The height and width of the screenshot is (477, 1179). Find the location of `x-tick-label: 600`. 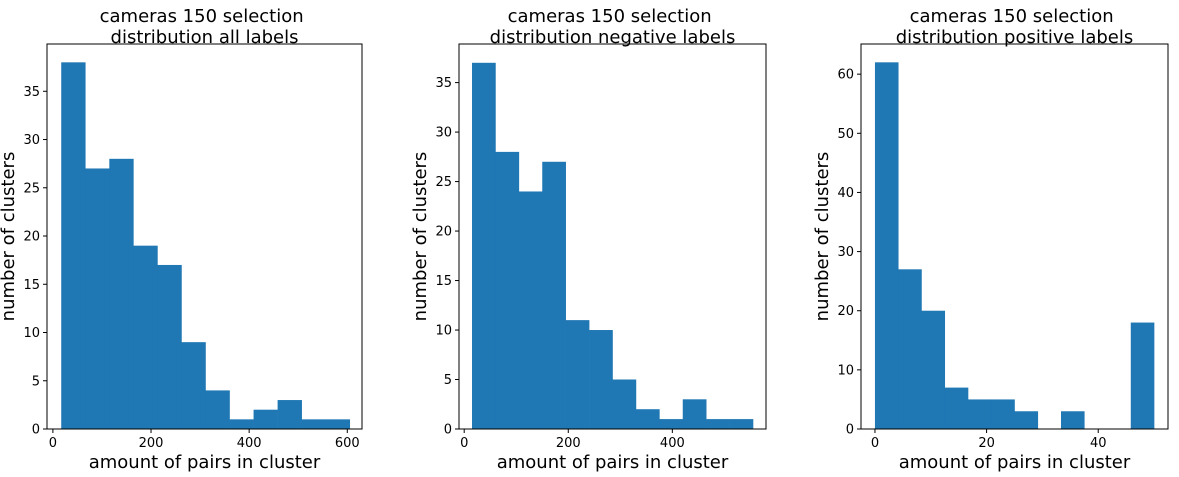

x-tick-label: 600 is located at coordinates (347, 443).